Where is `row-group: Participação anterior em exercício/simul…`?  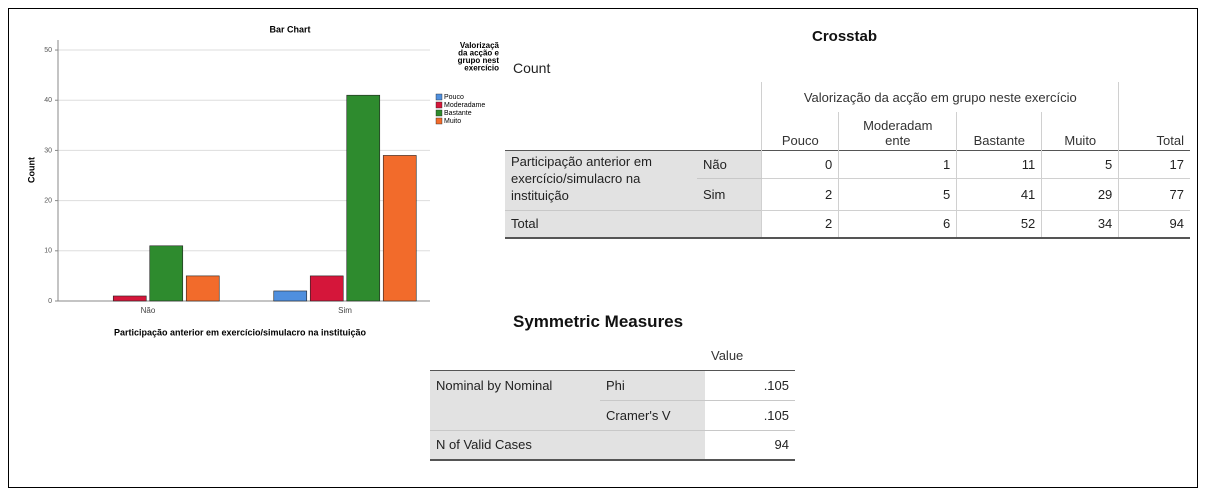 row-group: Participação anterior em exercício/simul… is located at coordinates (601, 180).